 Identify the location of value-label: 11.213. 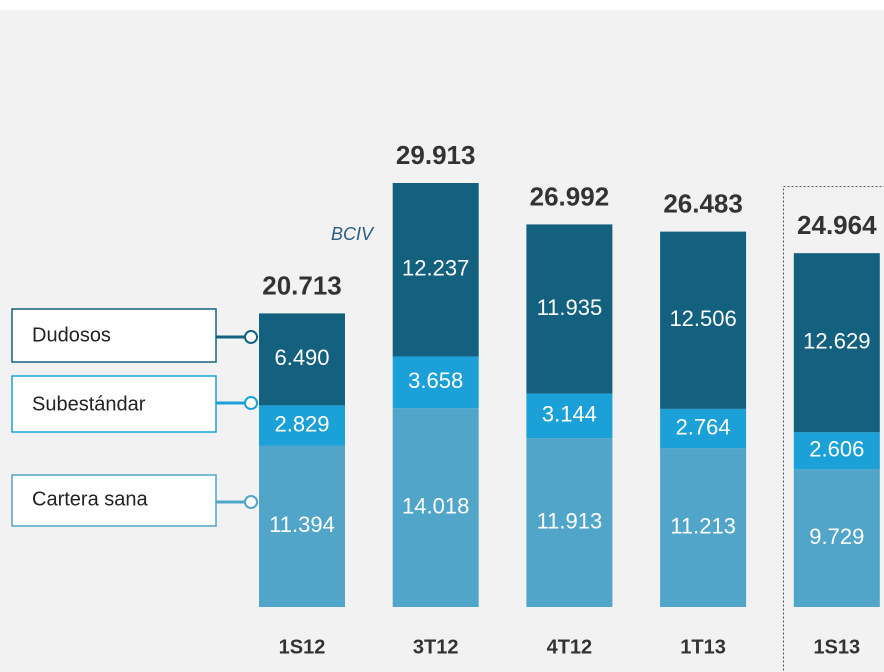
(703, 525).